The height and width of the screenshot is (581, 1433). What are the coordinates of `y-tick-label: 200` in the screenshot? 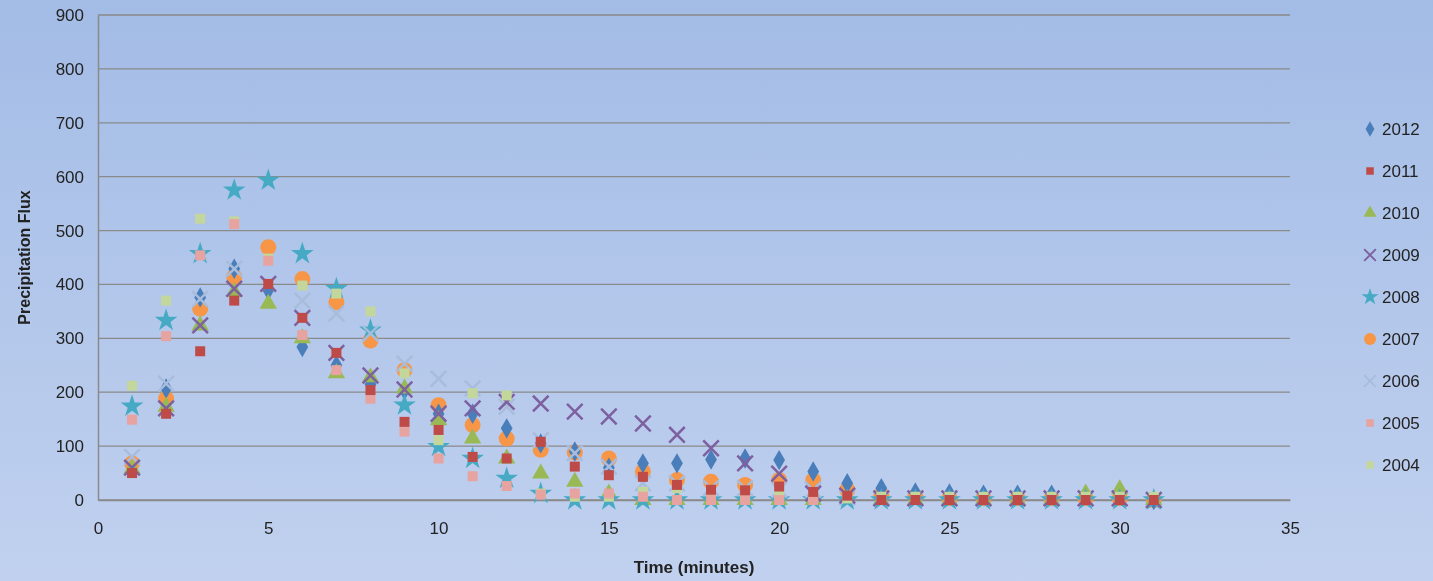 It's located at (69, 393).